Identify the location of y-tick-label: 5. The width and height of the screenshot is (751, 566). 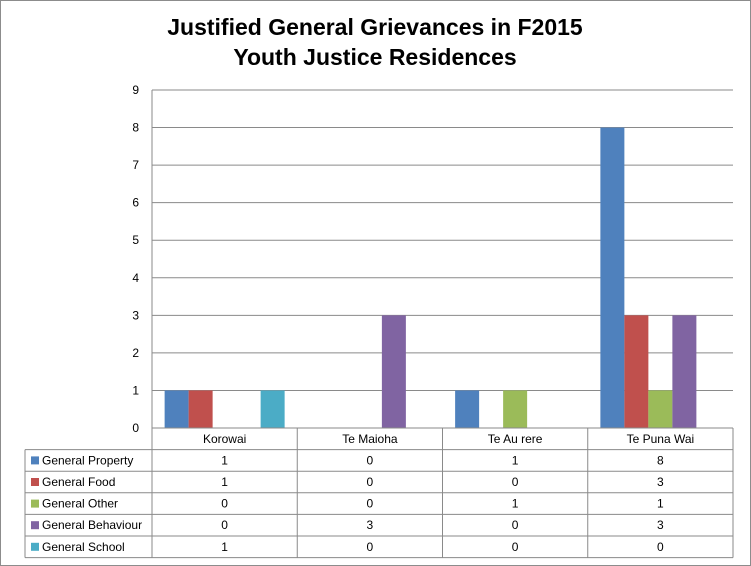
(135, 240).